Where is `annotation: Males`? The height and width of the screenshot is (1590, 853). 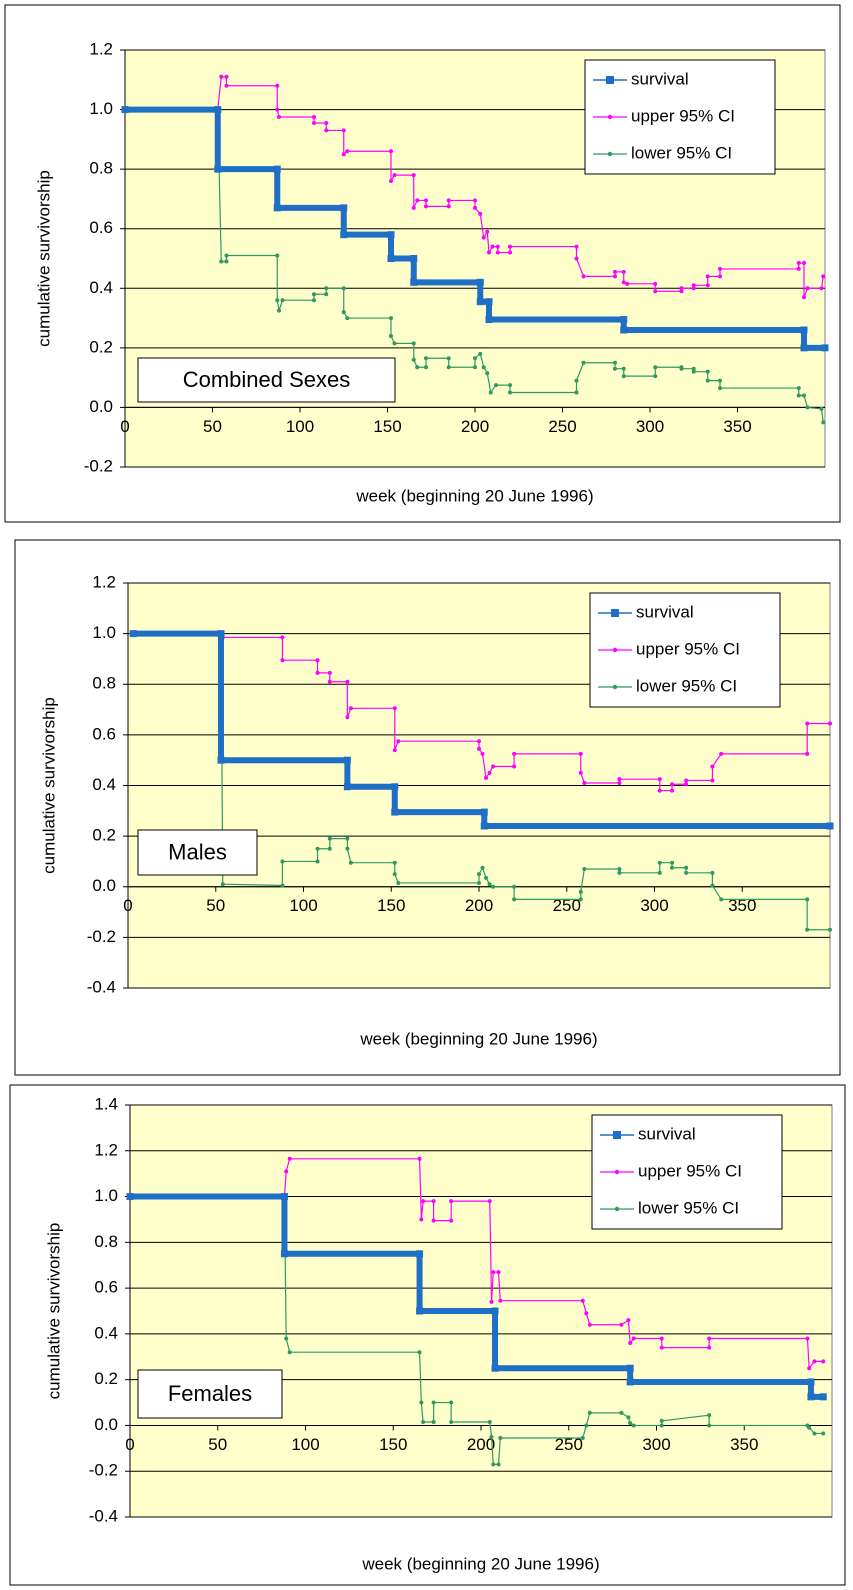 annotation: Males is located at coordinates (197, 851).